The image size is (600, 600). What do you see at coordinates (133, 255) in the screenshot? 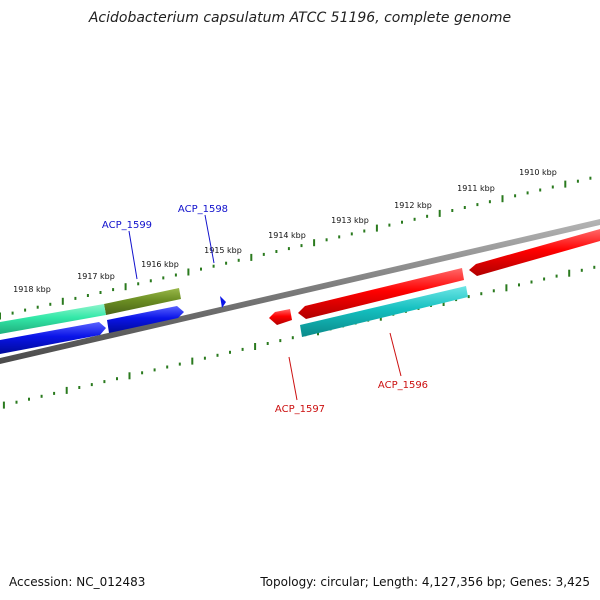
I see `acp1599-leader` at bounding box center [133, 255].